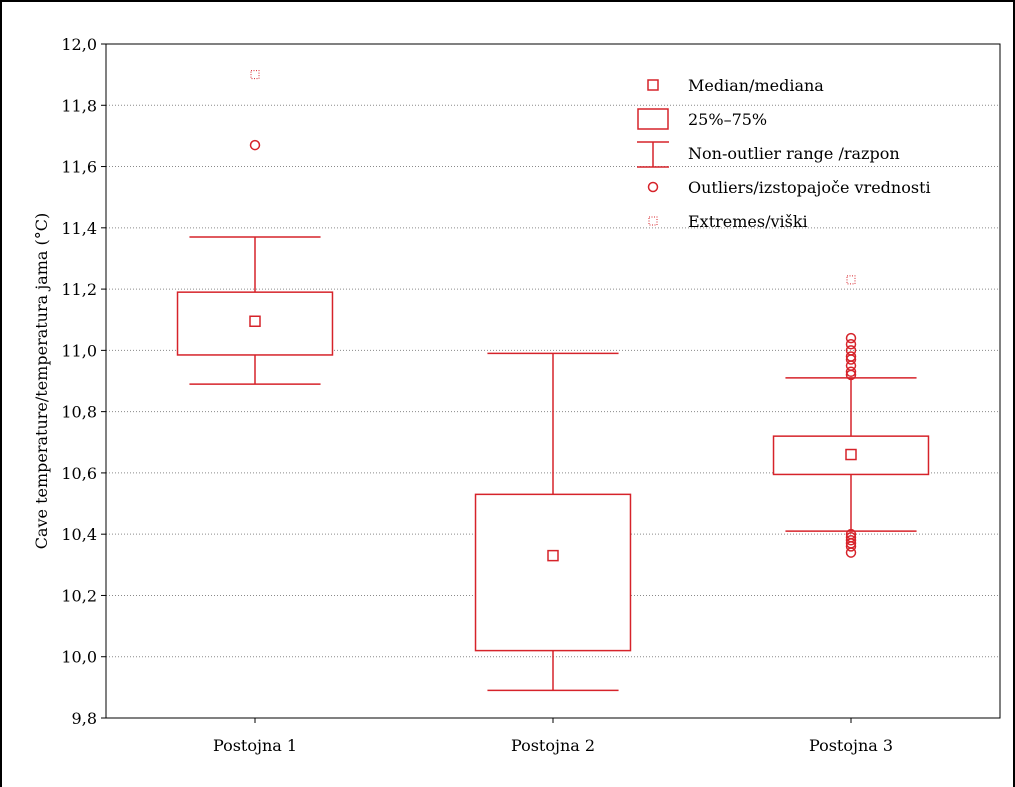 Image resolution: width=1015 pixels, height=787 pixels. What do you see at coordinates (79, 105) in the screenshot?
I see `y-tick-label: 11,8` at bounding box center [79, 105].